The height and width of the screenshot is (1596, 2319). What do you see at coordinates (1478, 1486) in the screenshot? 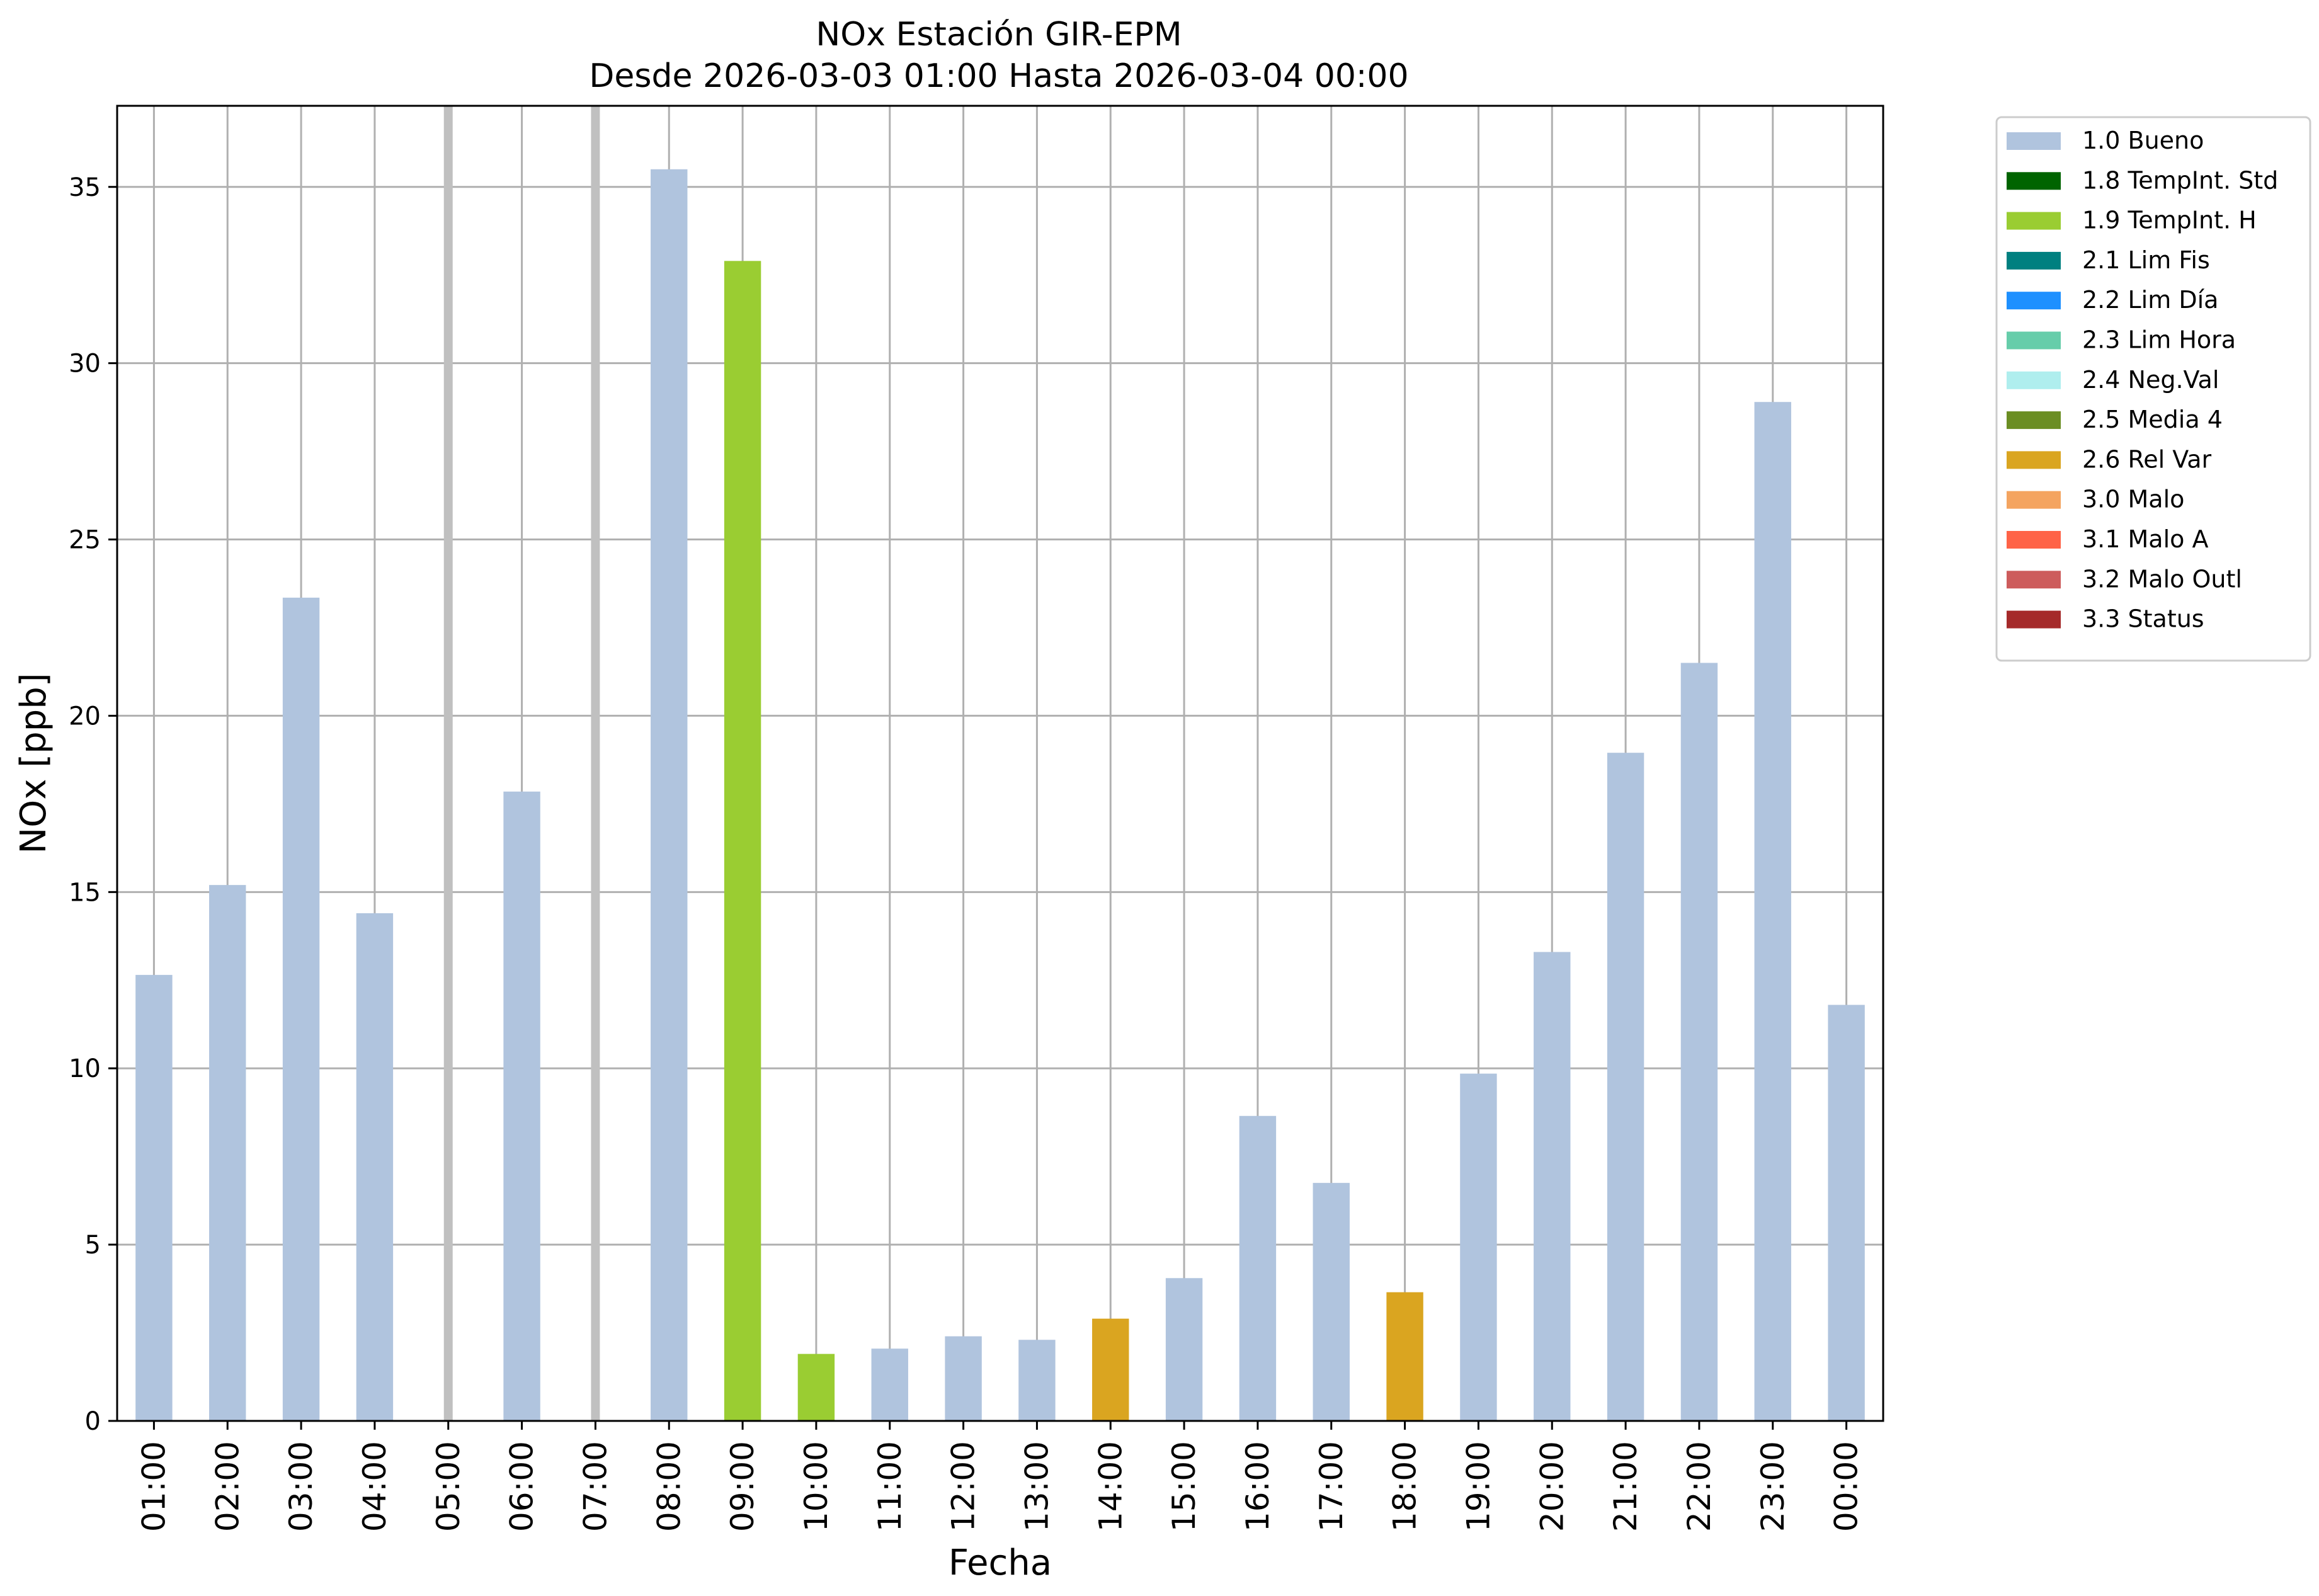
I see `x-tick-label-18: 19:00` at bounding box center [1478, 1486].